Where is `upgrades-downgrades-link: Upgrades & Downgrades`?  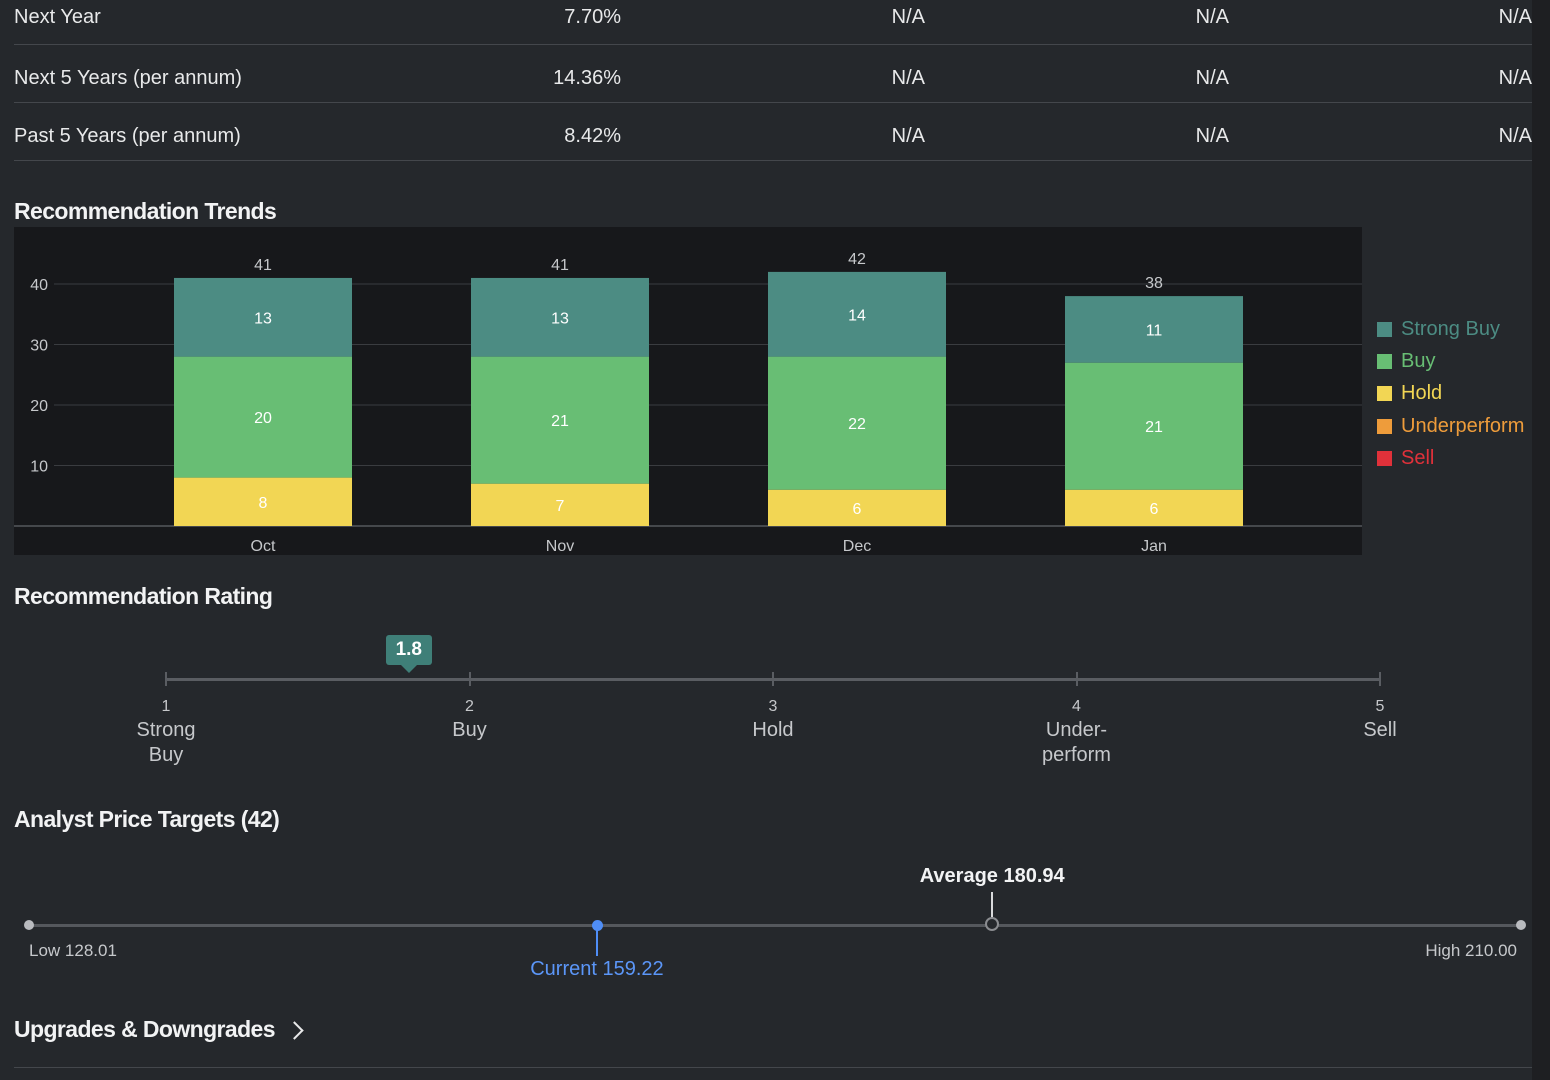
upgrades-downgrades-link: Upgrades & Downgrades is located at coordinates (145, 1029).